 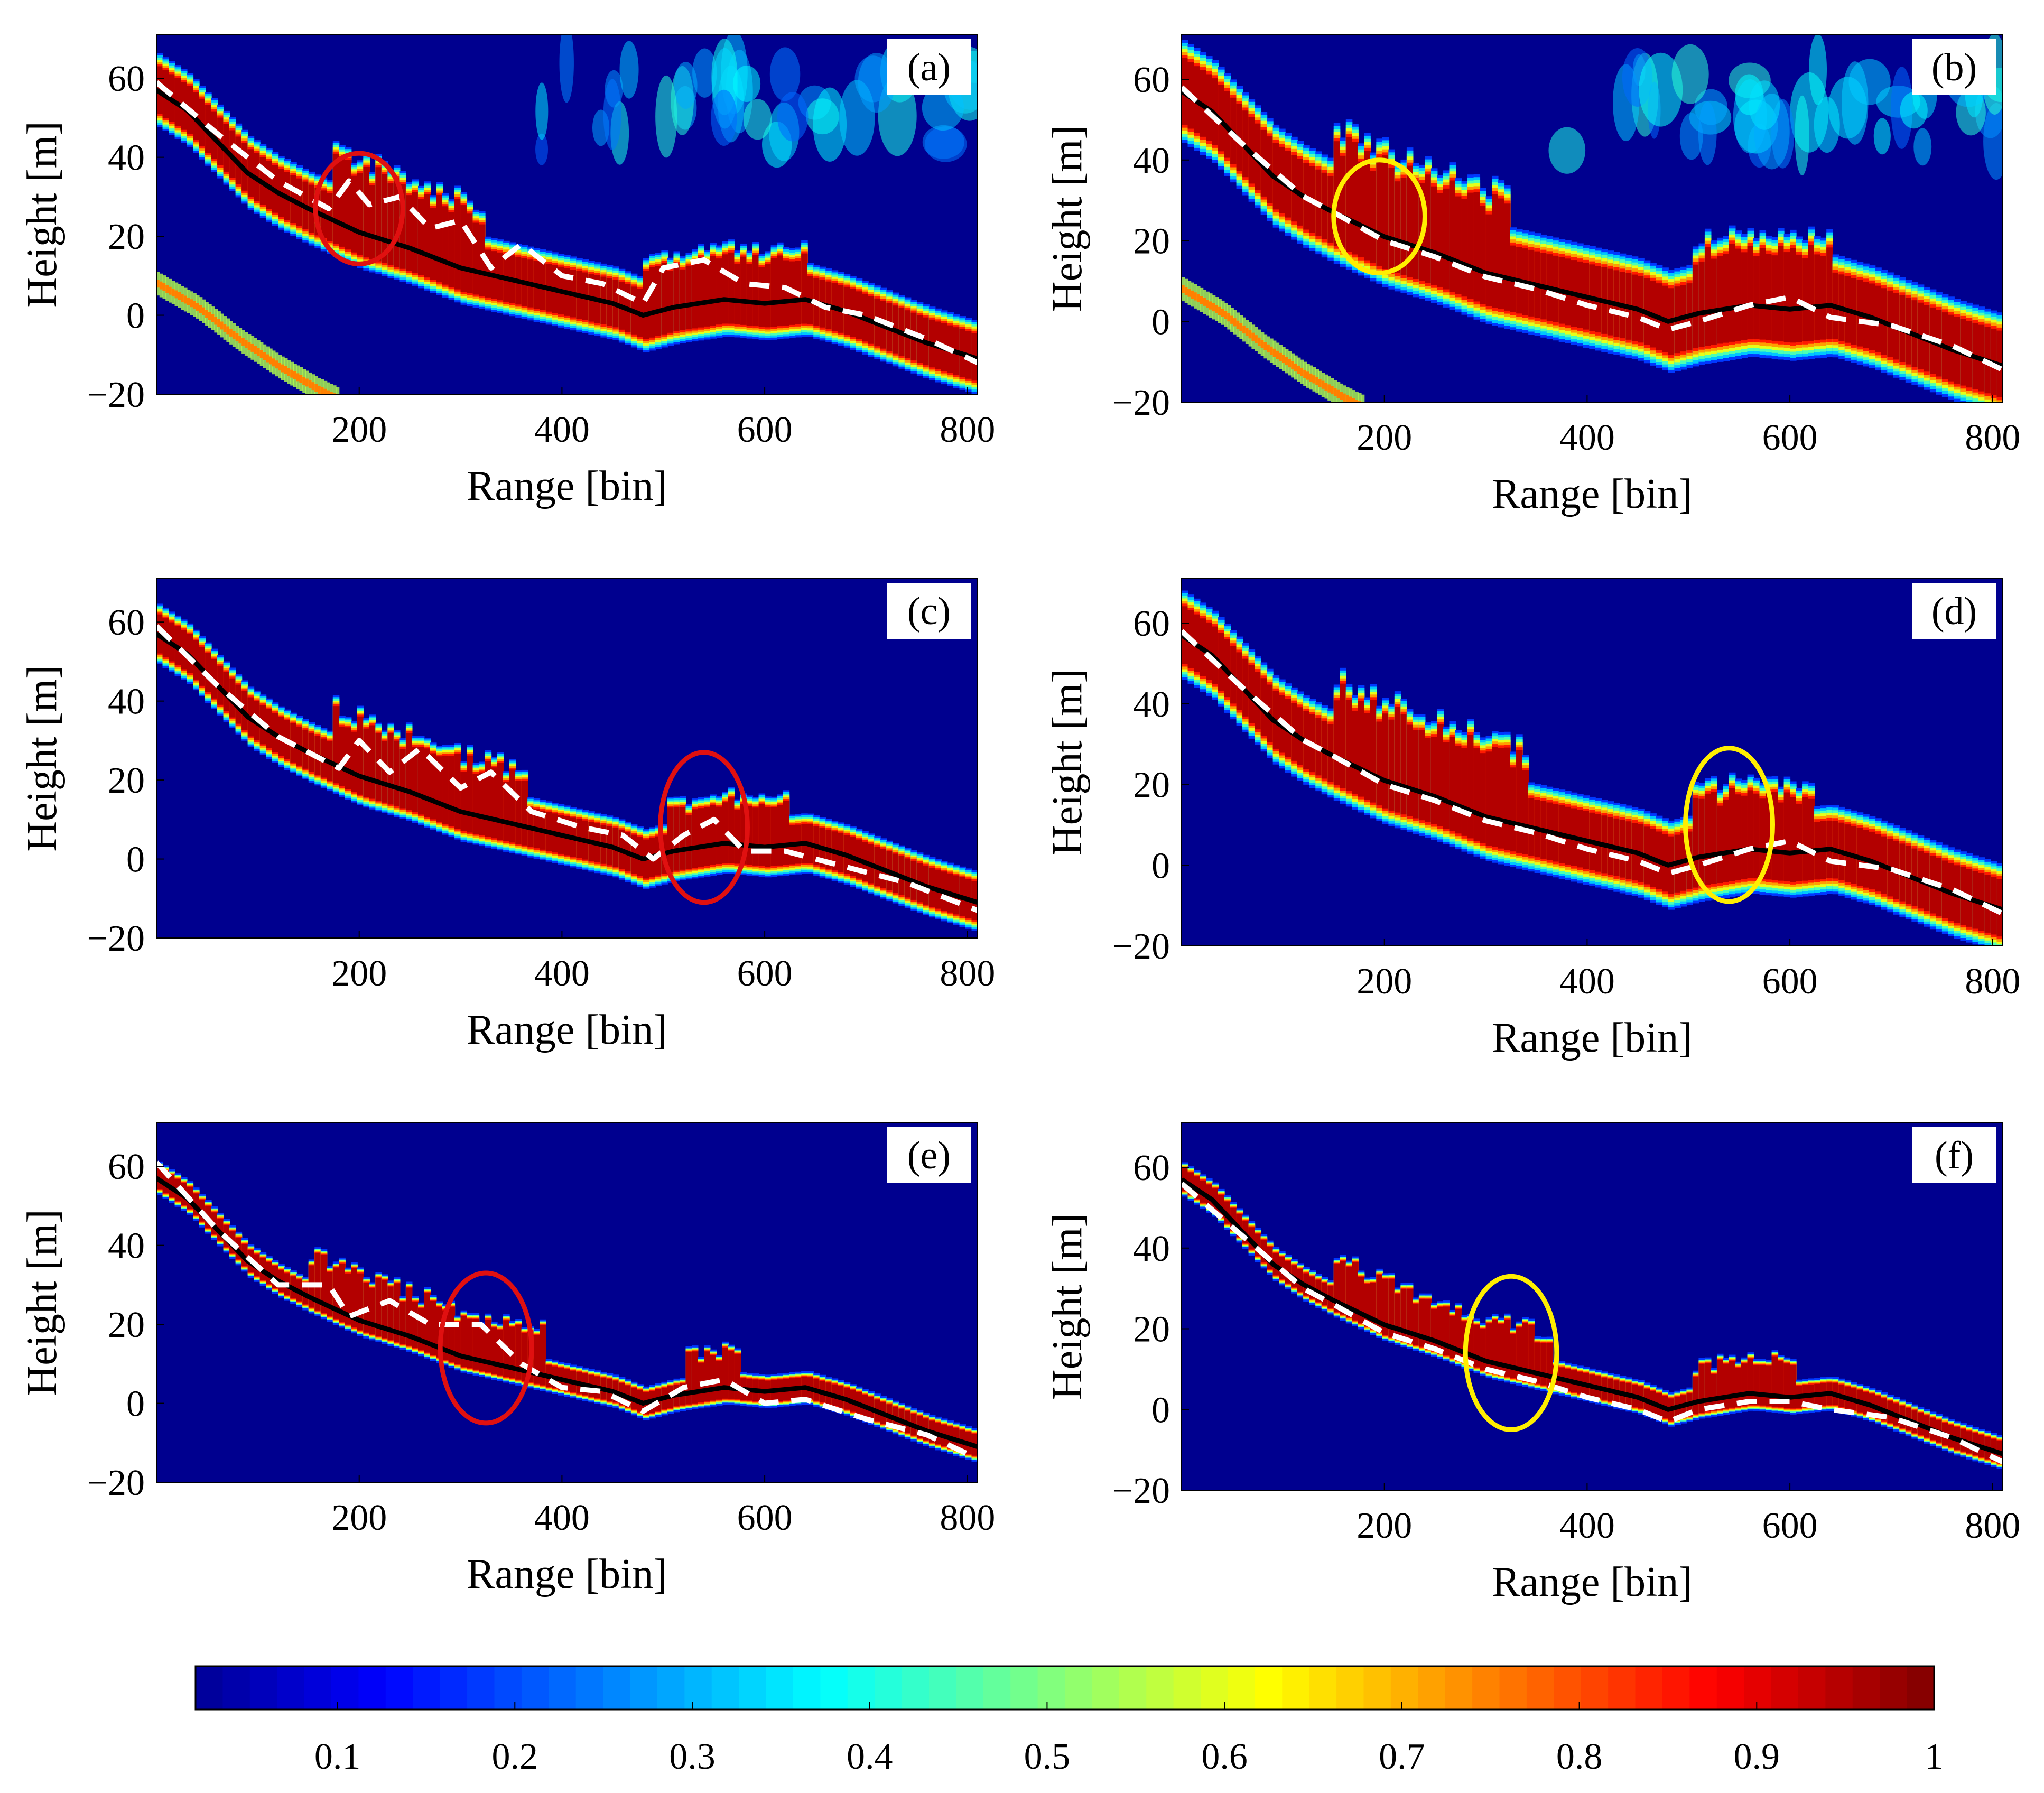 I want to click on x-tick-label: 800, so click(x=1992, y=982).